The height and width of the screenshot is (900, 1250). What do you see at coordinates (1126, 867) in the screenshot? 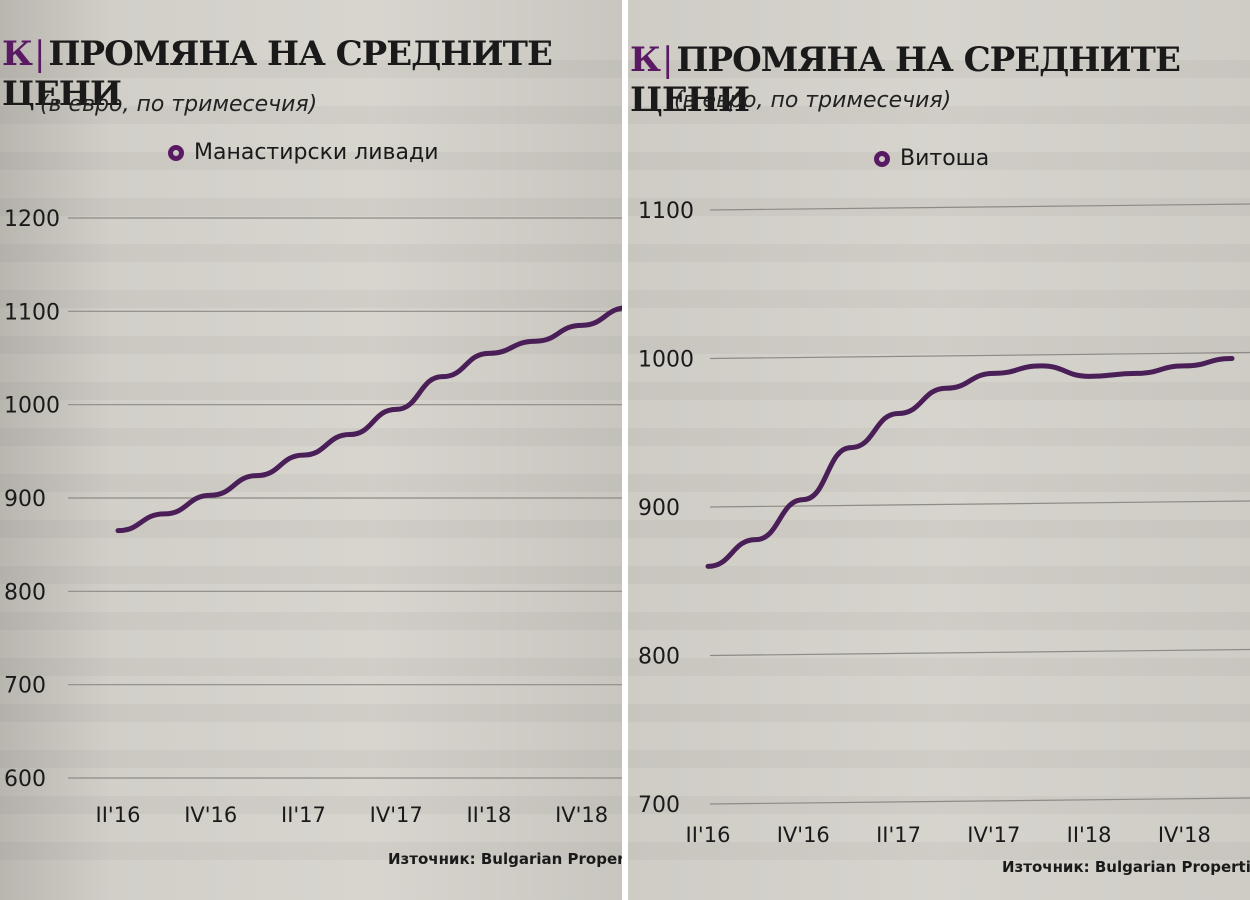
I see `chart-source: Източник: Bulgarian Propertie` at bounding box center [1126, 867].